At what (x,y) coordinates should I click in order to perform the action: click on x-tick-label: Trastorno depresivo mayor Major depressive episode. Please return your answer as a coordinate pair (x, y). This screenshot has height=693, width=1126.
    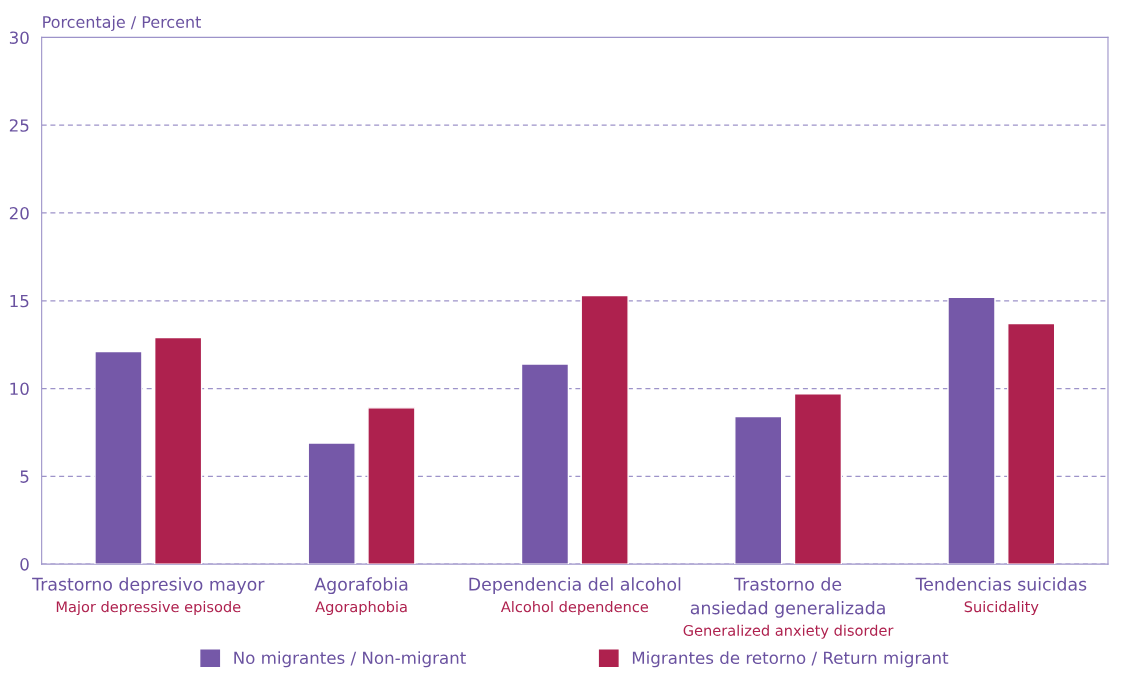
    Looking at the image, I should click on (148, 596).